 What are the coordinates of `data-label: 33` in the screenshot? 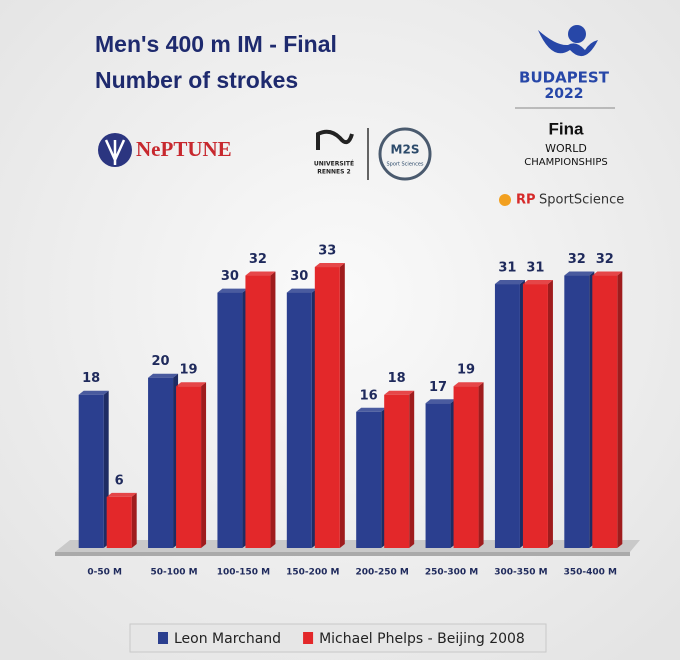 It's located at (327, 251).